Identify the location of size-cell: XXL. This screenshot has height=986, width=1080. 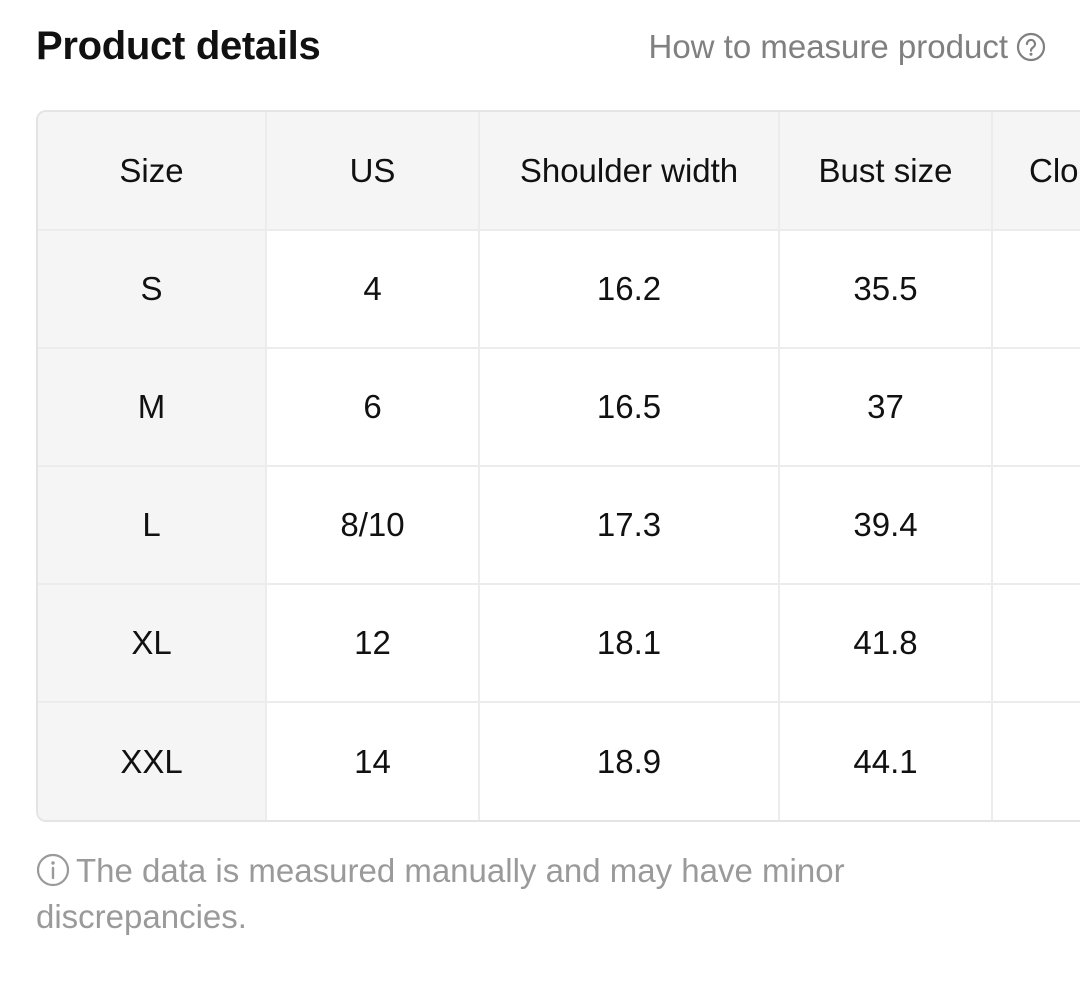
(152, 761).